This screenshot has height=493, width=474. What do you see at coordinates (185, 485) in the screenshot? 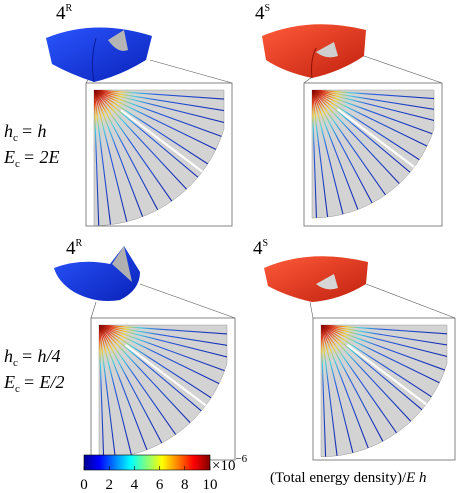
I see `colorbar-tick-label: 8` at bounding box center [185, 485].